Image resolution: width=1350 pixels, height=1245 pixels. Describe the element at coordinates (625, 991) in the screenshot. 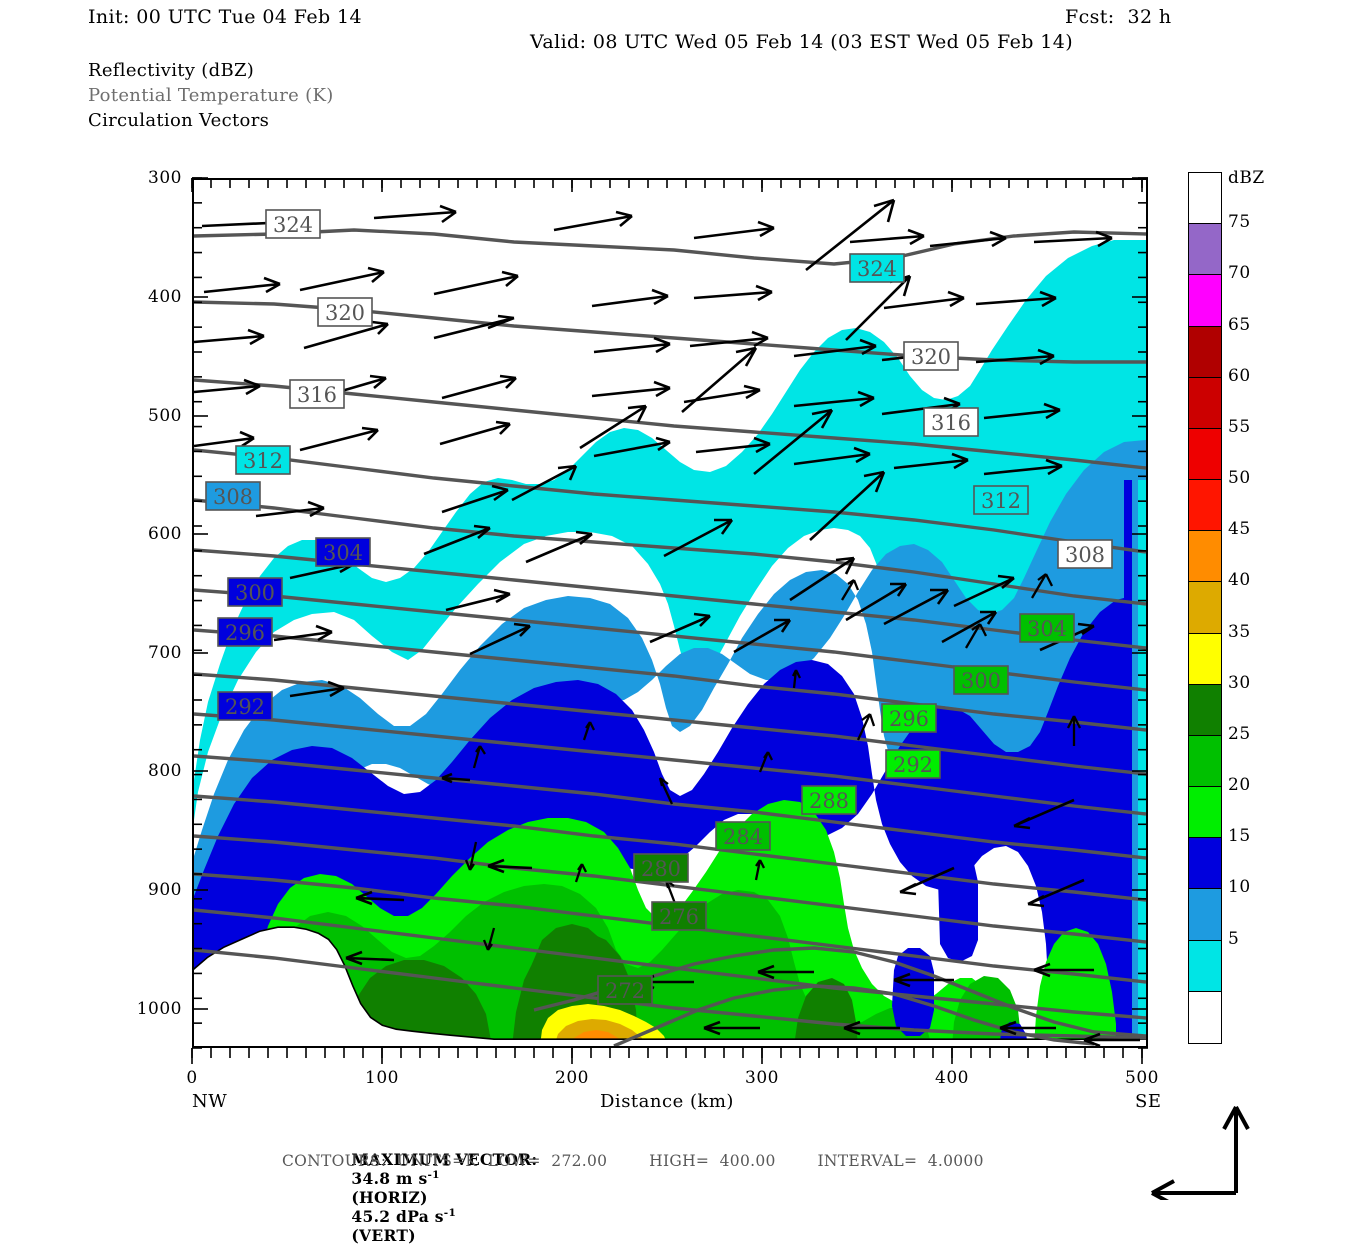

I see `svg-text: 272` at that location.